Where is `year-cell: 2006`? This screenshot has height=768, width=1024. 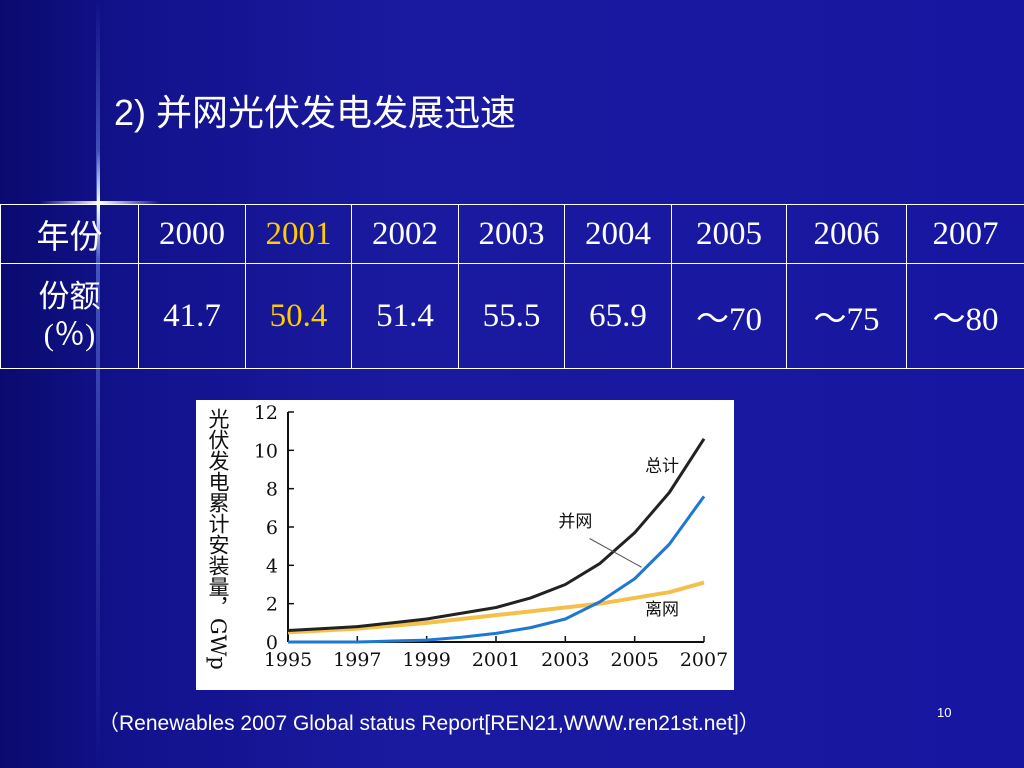
year-cell: 2006 is located at coordinates (846, 234).